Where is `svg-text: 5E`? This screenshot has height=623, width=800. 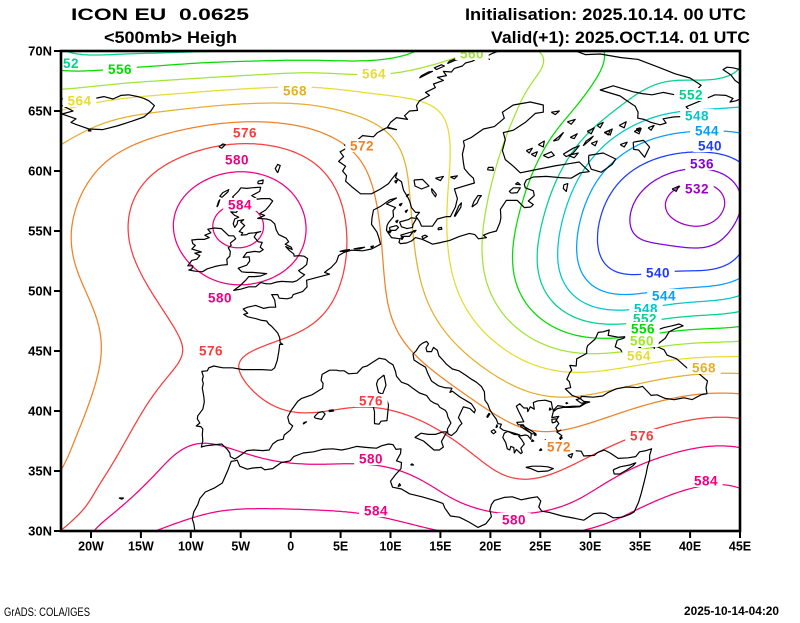
svg-text: 5E is located at coordinates (340, 547).